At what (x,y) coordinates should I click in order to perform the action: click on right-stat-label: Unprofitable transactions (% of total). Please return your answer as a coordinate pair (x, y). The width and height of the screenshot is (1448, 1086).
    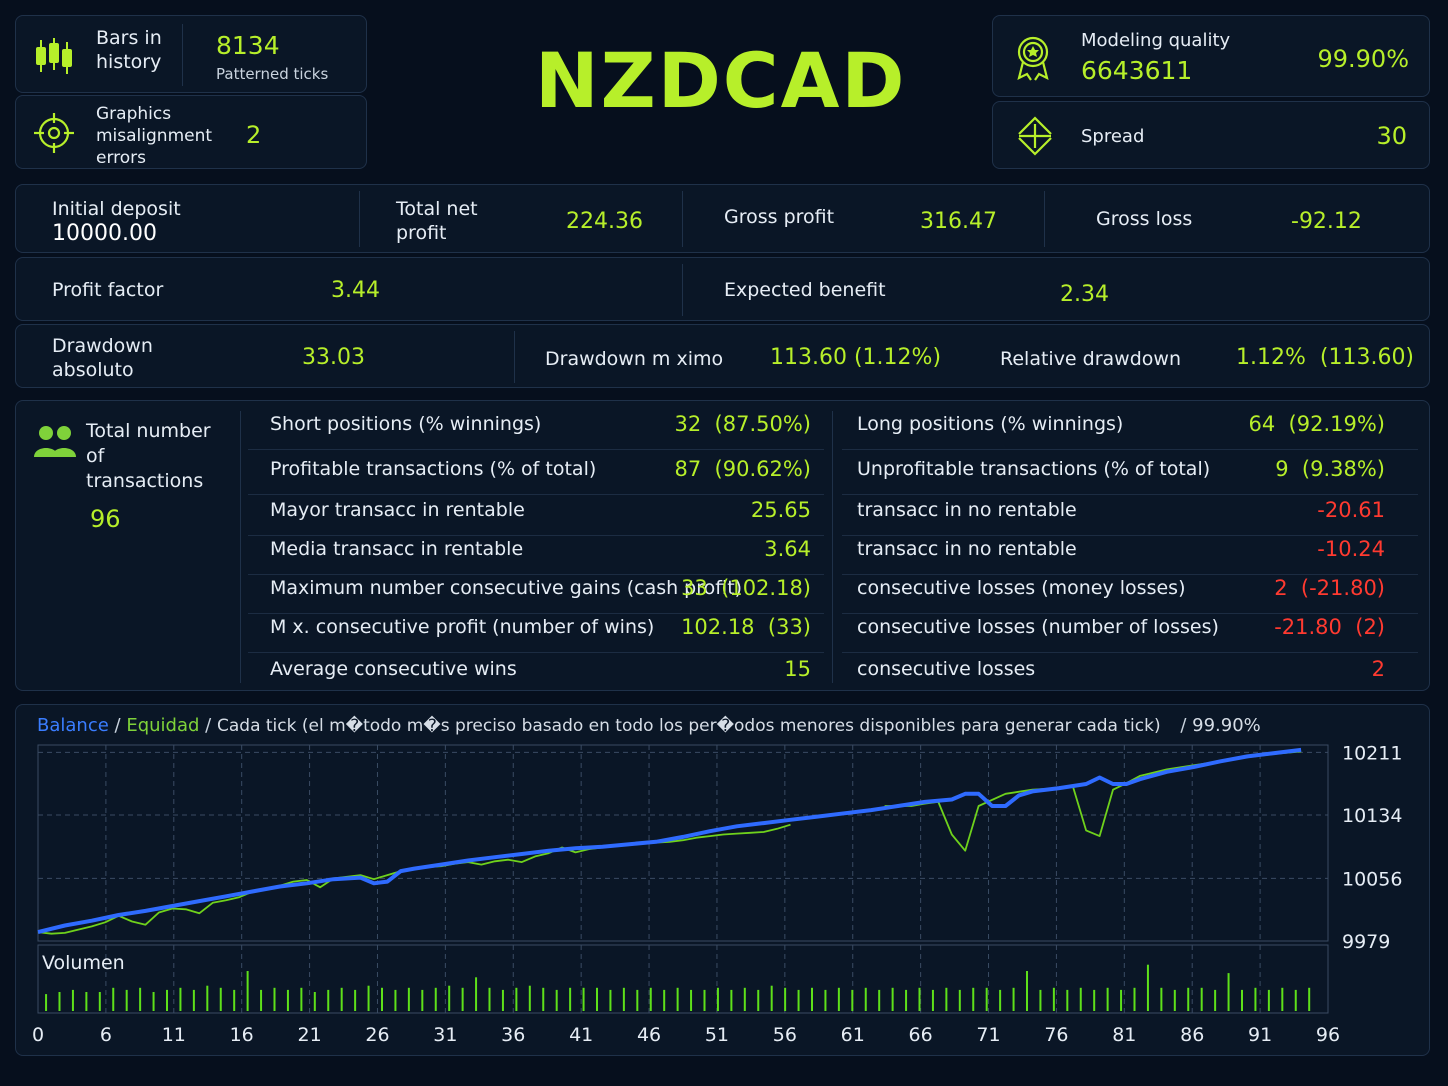
    Looking at the image, I should click on (1034, 469).